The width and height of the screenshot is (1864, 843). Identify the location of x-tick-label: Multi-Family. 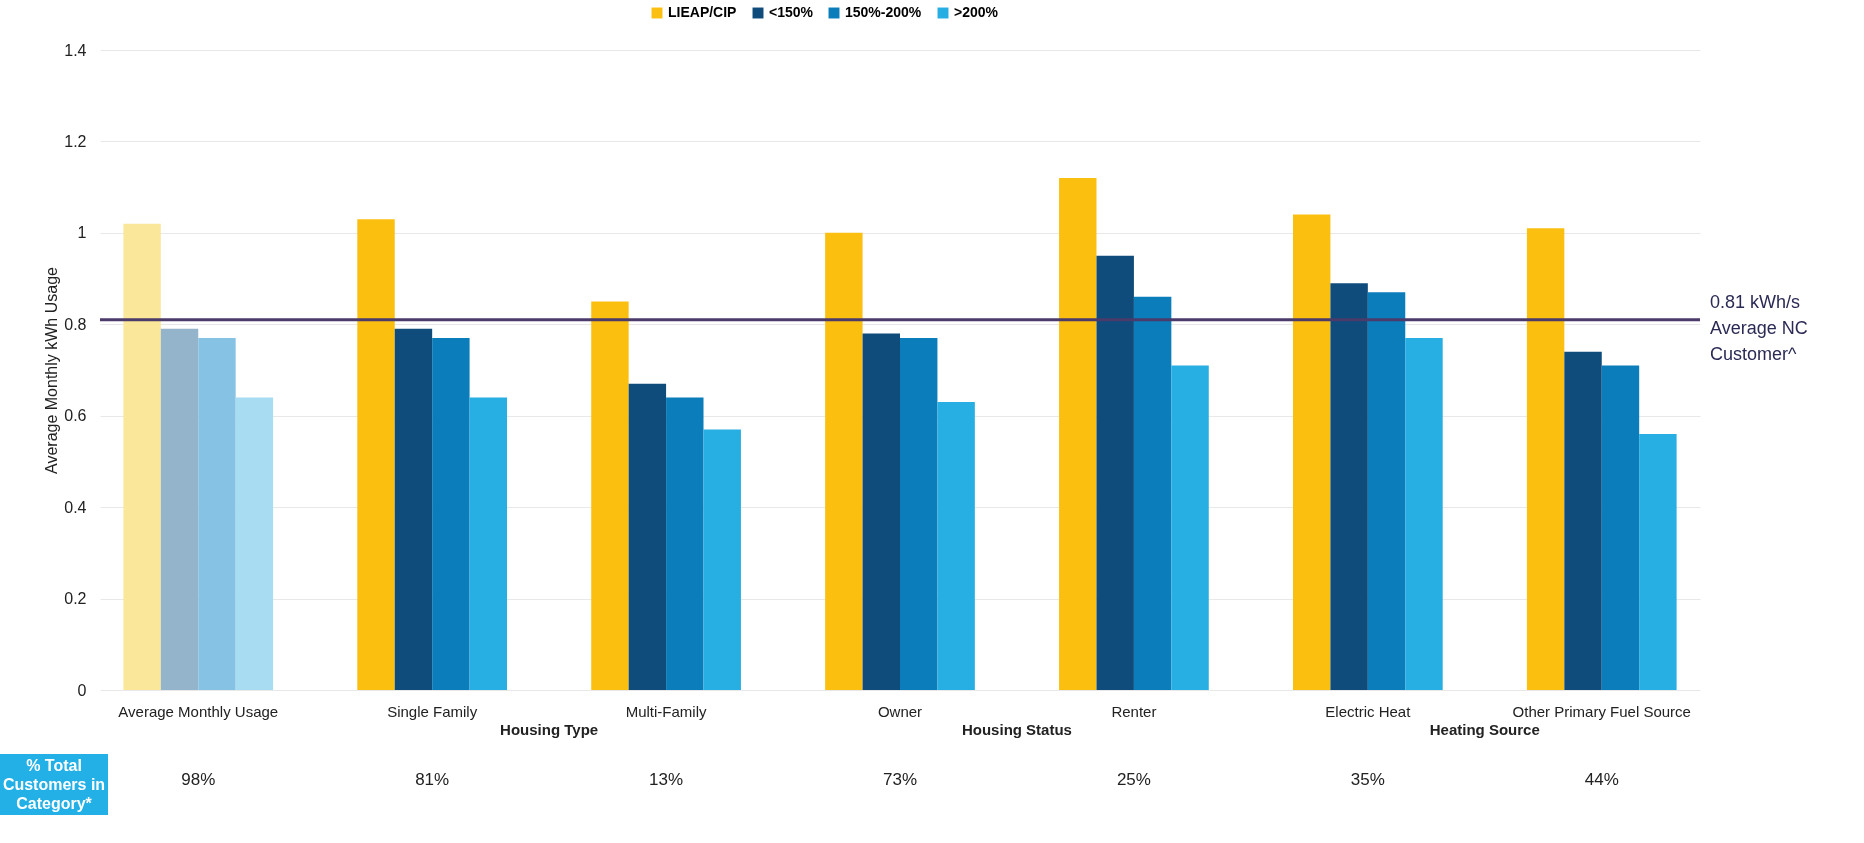
(666, 711).